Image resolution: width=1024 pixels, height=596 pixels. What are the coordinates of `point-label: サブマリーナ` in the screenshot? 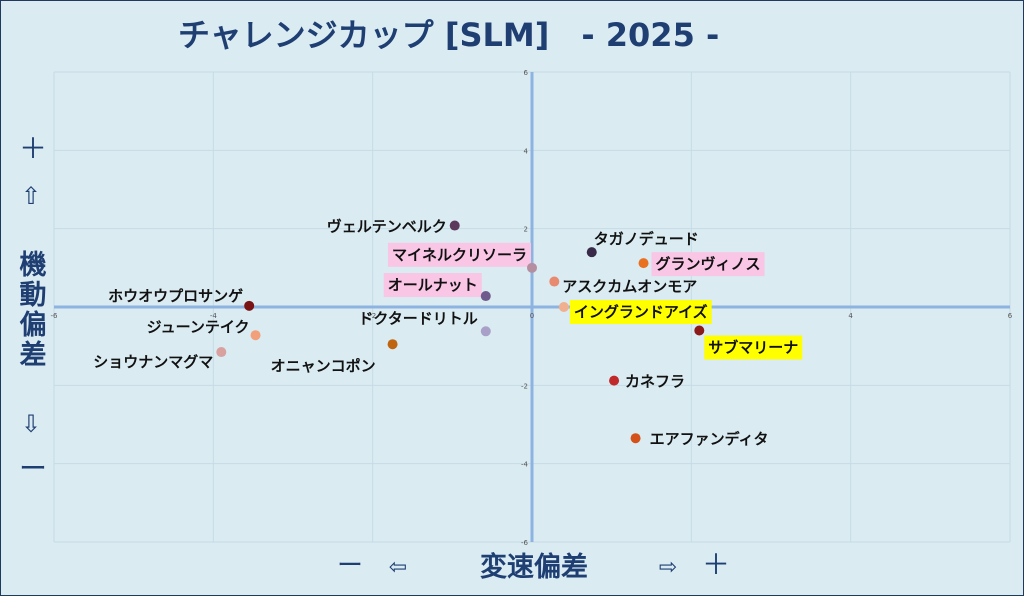 It's located at (753, 348).